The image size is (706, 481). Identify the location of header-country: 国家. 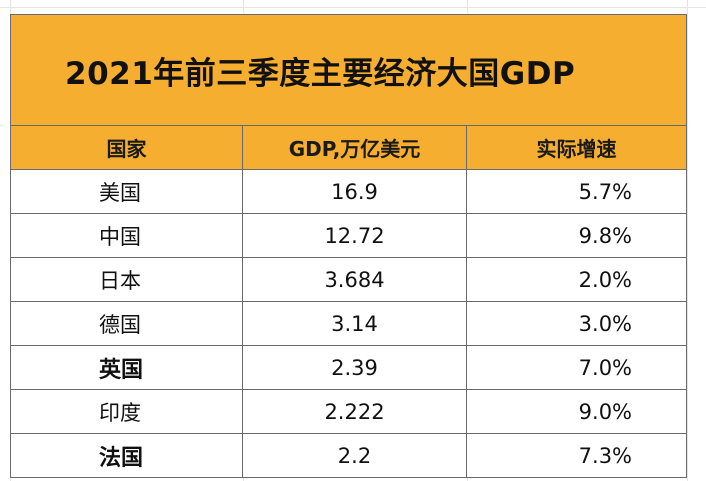
(126, 147).